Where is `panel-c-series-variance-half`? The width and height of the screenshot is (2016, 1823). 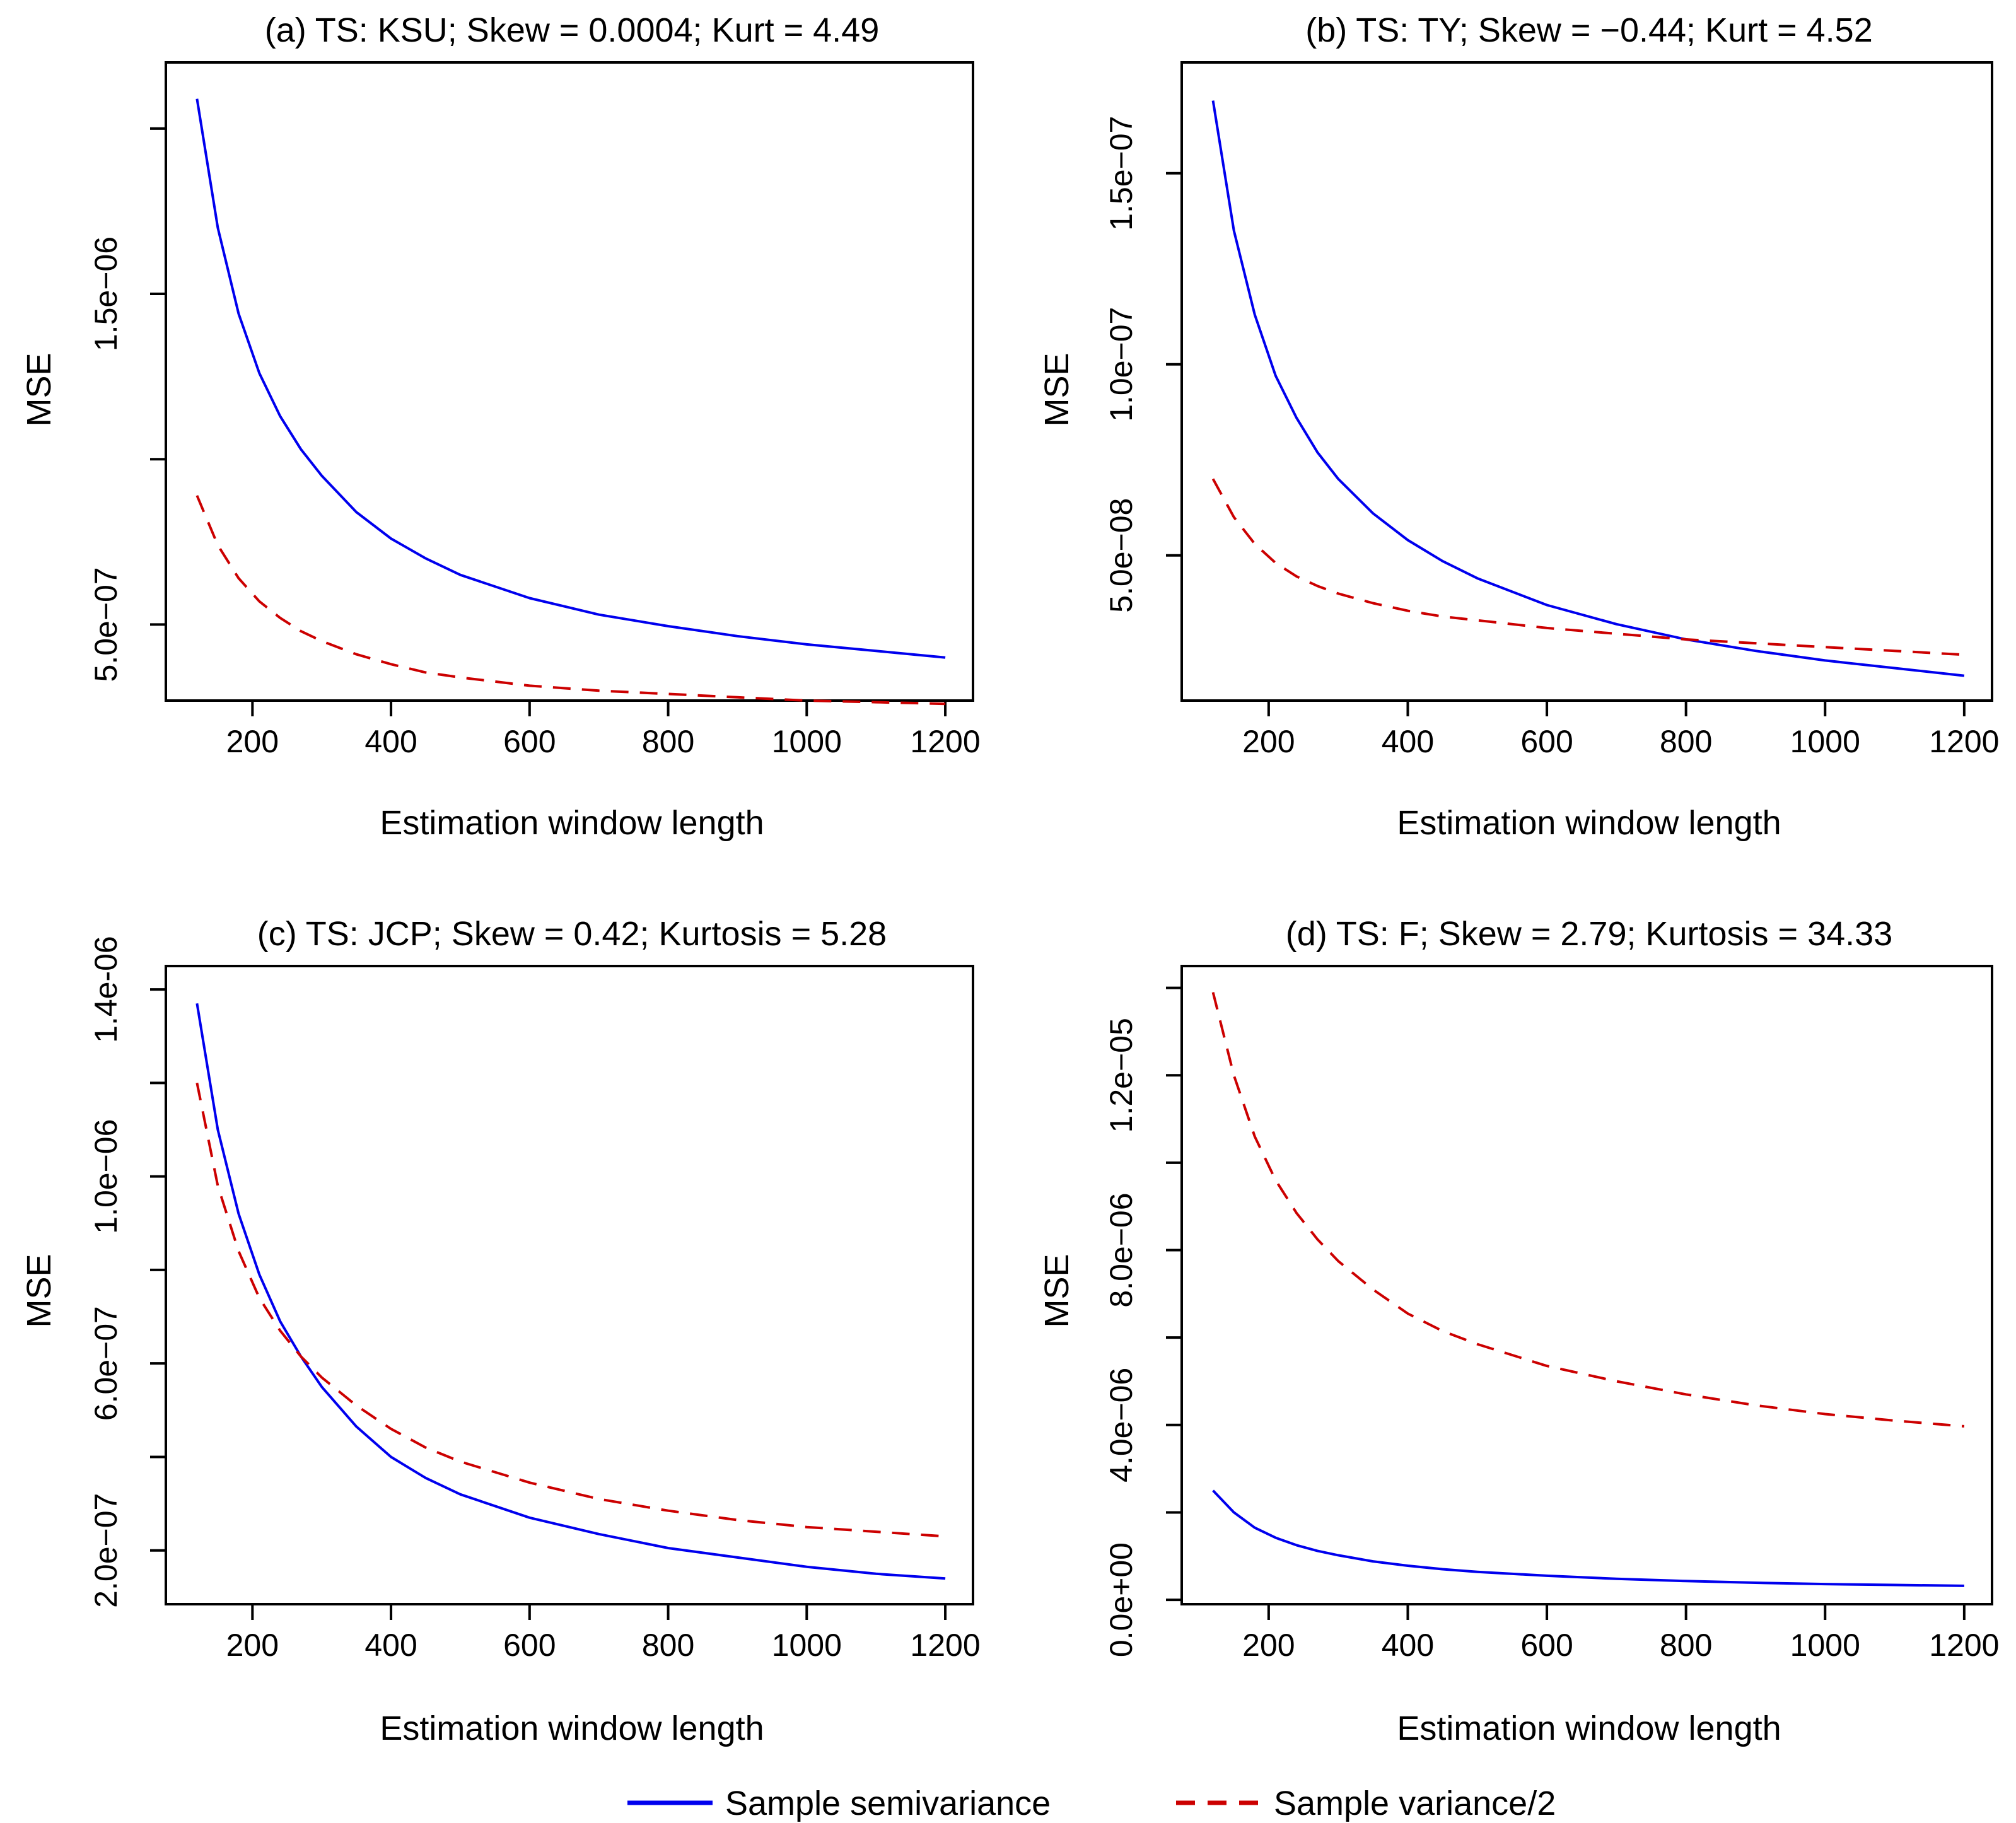
panel-c-series-variance-half is located at coordinates (571, 1310).